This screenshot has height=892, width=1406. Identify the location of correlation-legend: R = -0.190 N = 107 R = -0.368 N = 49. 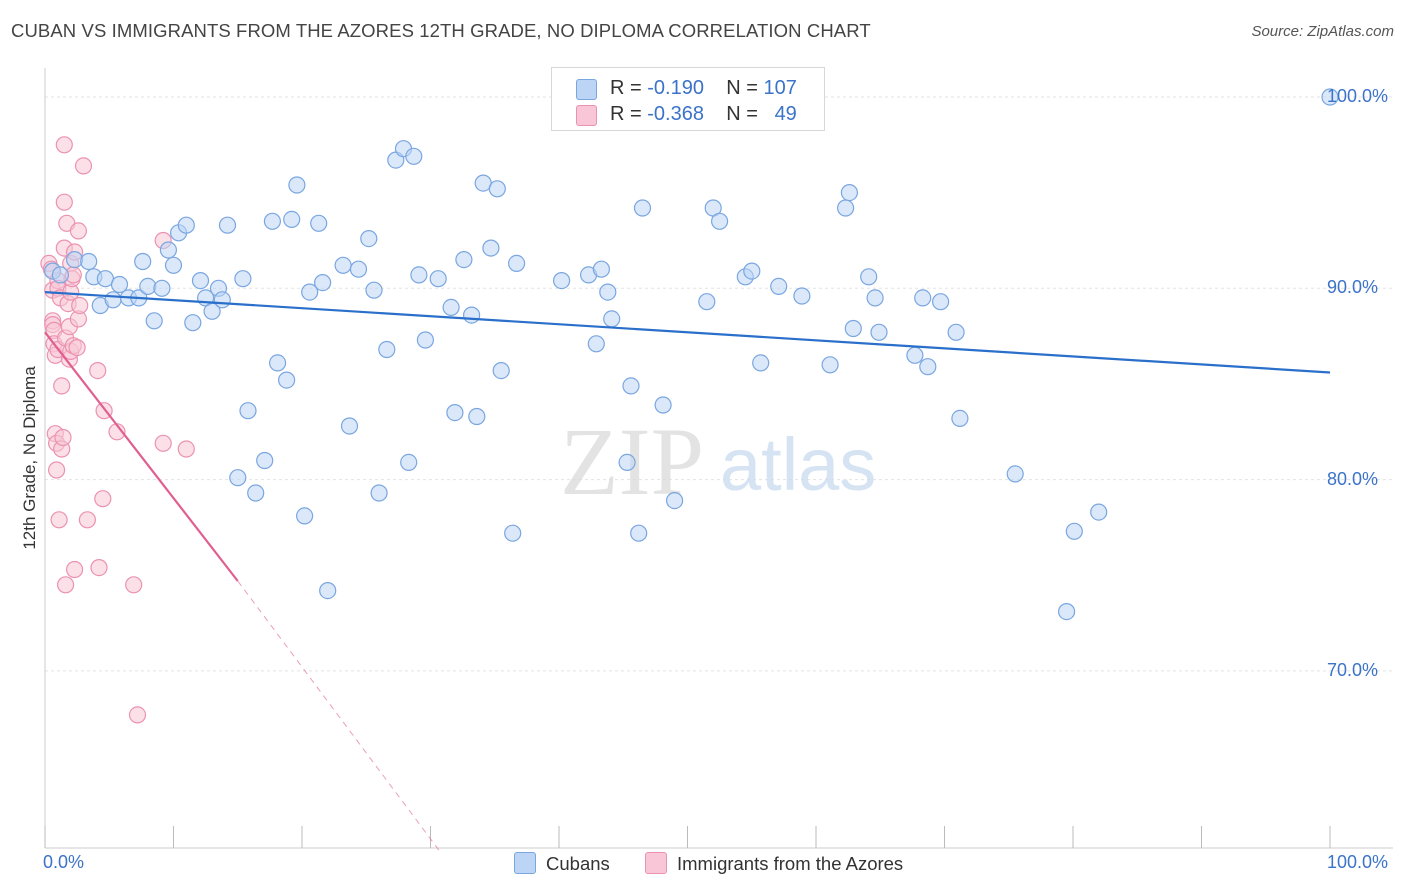
(688, 99).